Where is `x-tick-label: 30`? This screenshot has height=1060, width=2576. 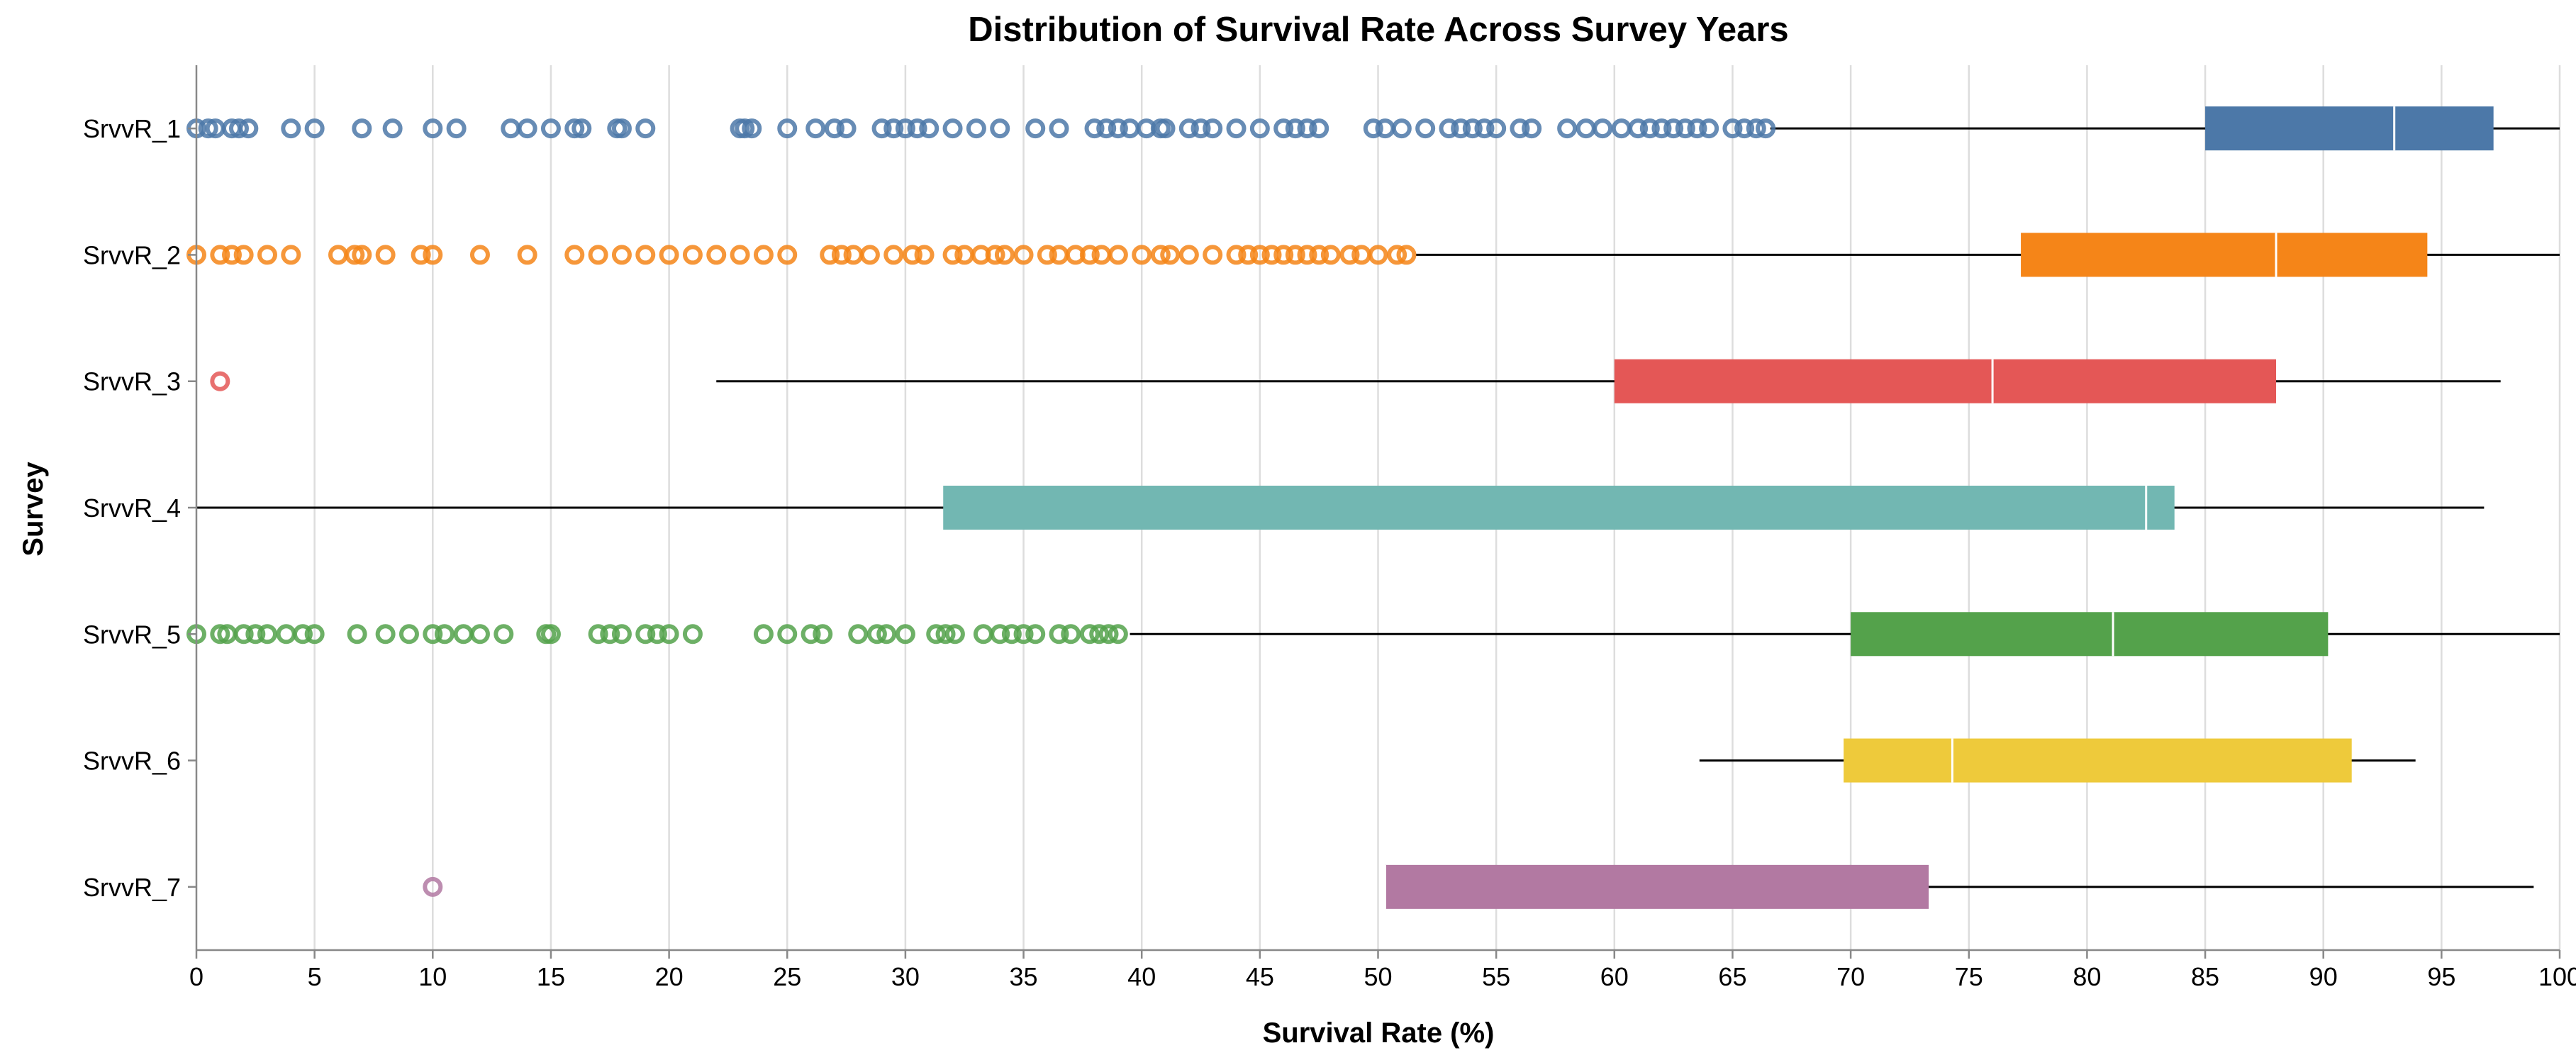
x-tick-label: 30 is located at coordinates (906, 976).